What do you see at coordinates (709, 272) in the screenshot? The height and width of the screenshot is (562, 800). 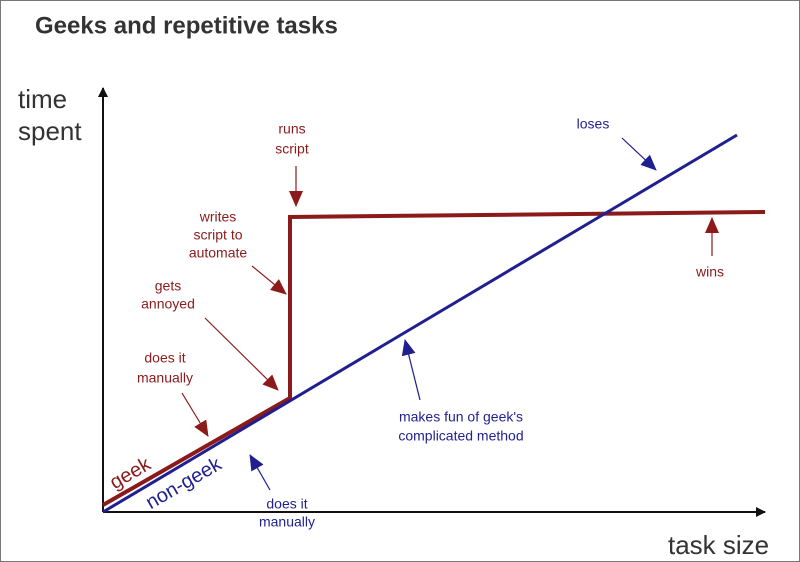 I see `annotation: wins` at bounding box center [709, 272].